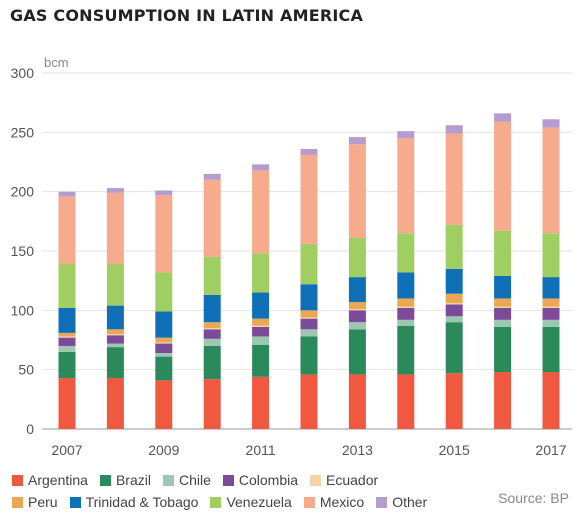 The width and height of the screenshot is (577, 513). Describe the element at coordinates (23, 310) in the screenshot. I see `y-tick-label: 100` at that location.